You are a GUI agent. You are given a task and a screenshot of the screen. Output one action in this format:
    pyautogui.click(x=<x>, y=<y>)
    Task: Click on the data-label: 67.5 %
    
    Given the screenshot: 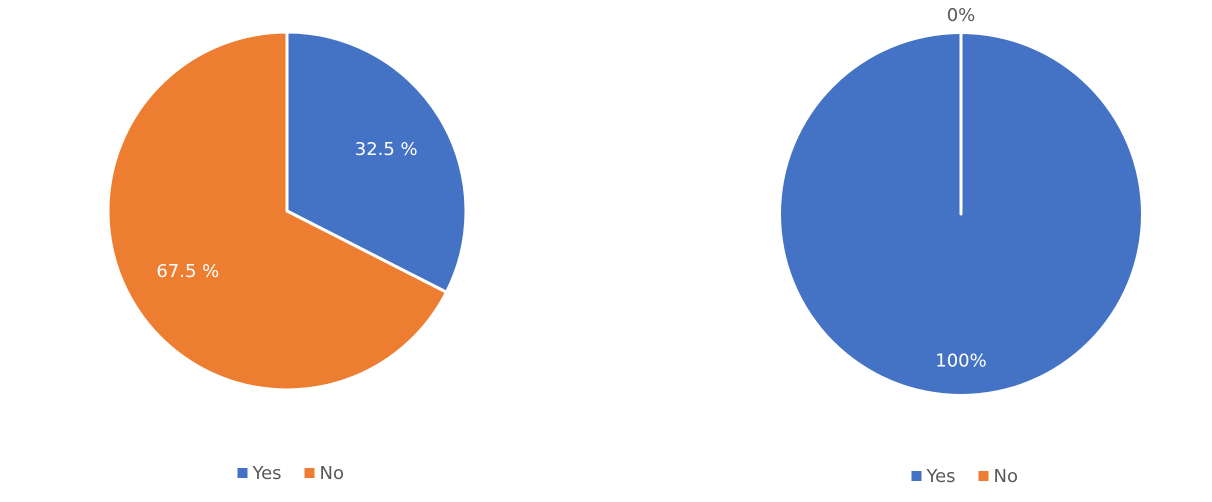 What is the action you would take?
    pyautogui.click(x=187, y=271)
    